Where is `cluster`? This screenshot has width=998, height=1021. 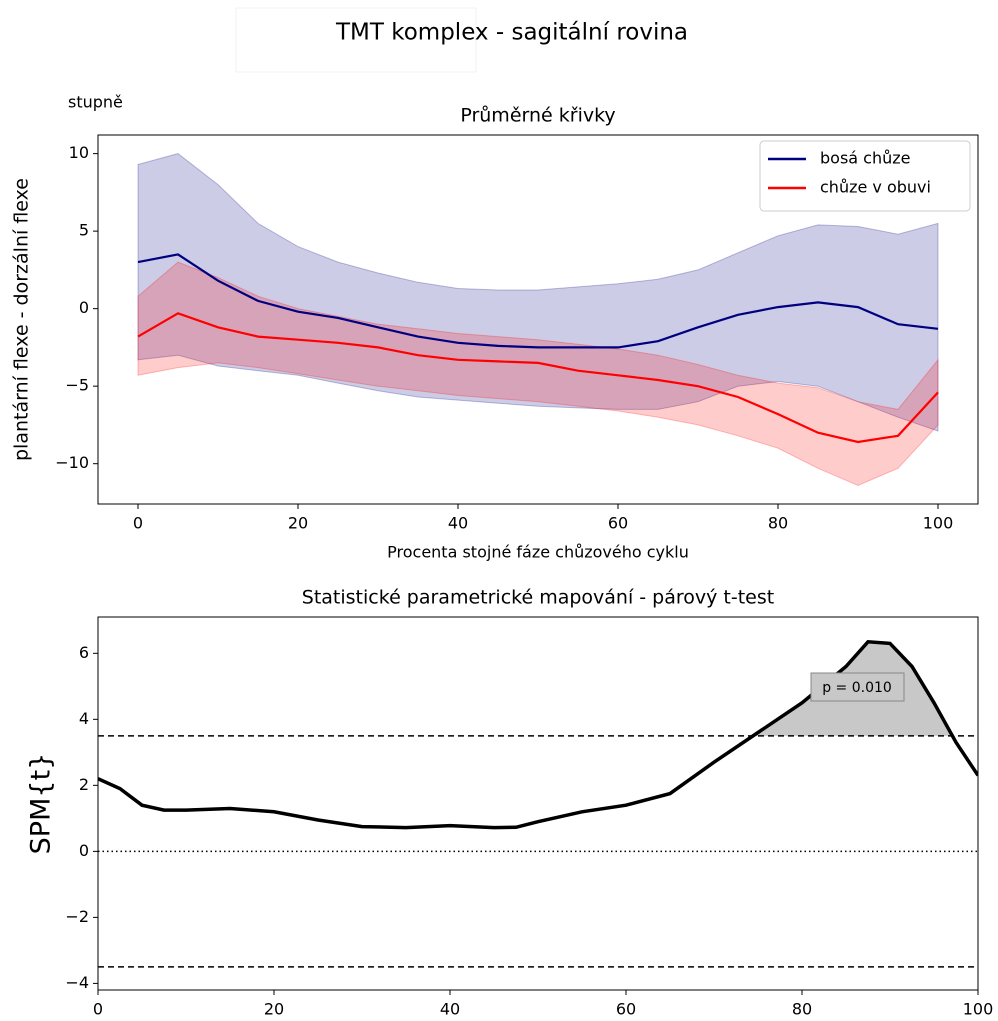 cluster is located at coordinates (853, 688).